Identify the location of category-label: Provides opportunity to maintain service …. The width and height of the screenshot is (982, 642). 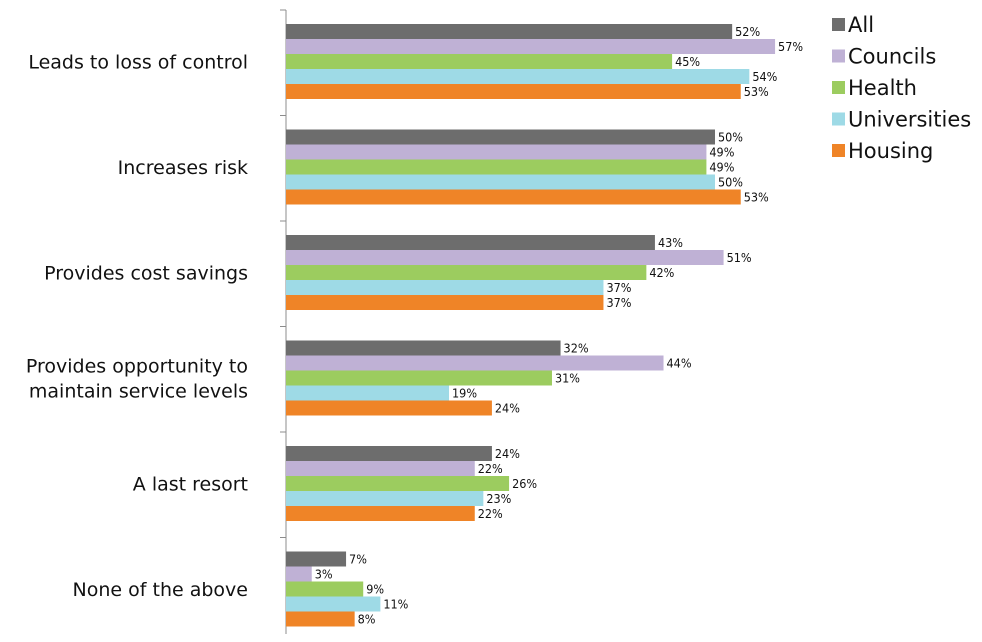
(137, 379).